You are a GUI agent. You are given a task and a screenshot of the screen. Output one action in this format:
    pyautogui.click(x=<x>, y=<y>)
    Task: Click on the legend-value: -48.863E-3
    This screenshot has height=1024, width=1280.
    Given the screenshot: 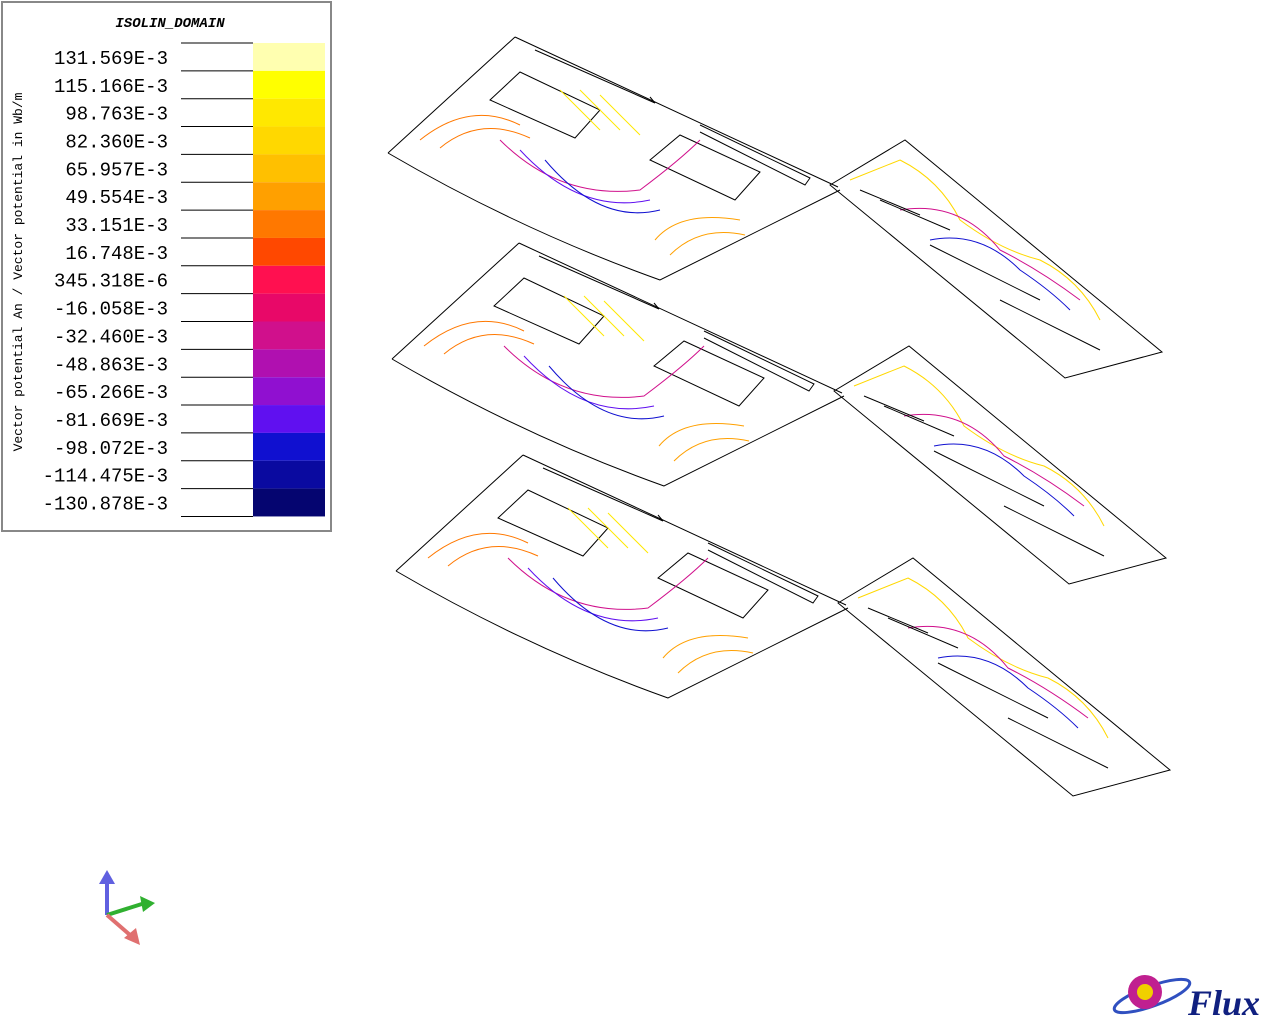 What is the action you would take?
    pyautogui.click(x=111, y=365)
    